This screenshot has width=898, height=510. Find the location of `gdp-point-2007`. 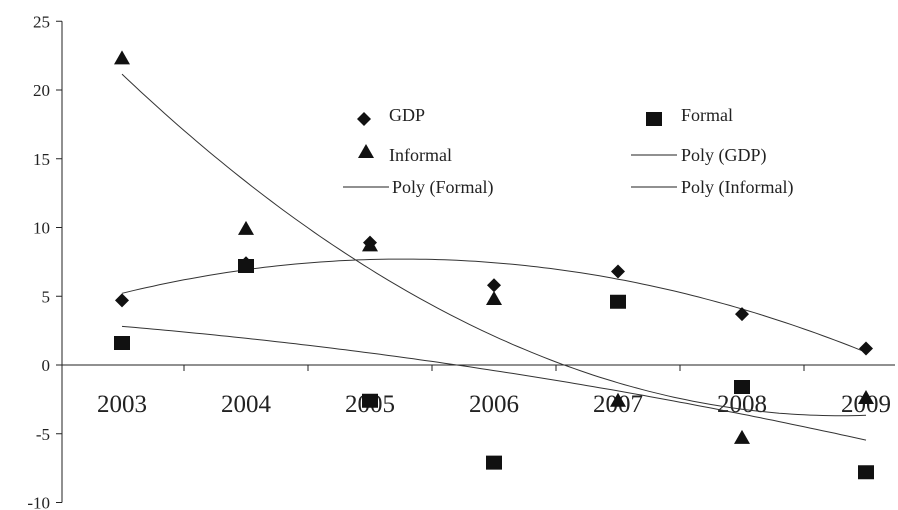

gdp-point-2007 is located at coordinates (618, 271).